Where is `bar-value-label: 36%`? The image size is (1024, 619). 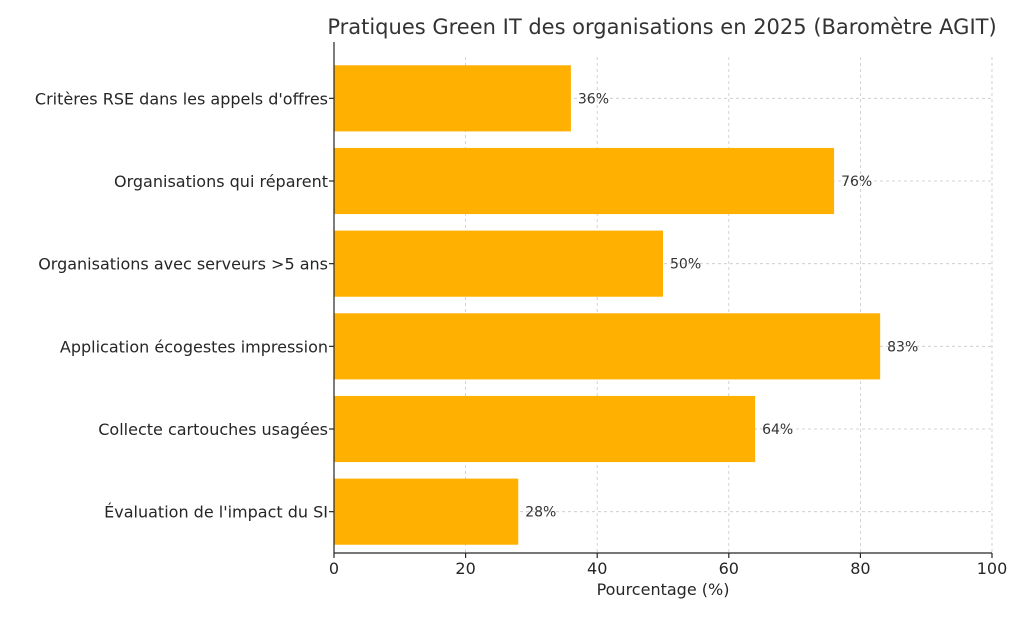 bar-value-label: 36% is located at coordinates (593, 99).